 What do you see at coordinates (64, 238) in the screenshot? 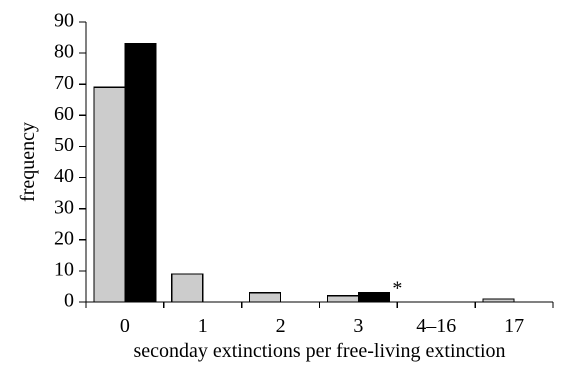
I see `y-tick-label: 20` at bounding box center [64, 238].